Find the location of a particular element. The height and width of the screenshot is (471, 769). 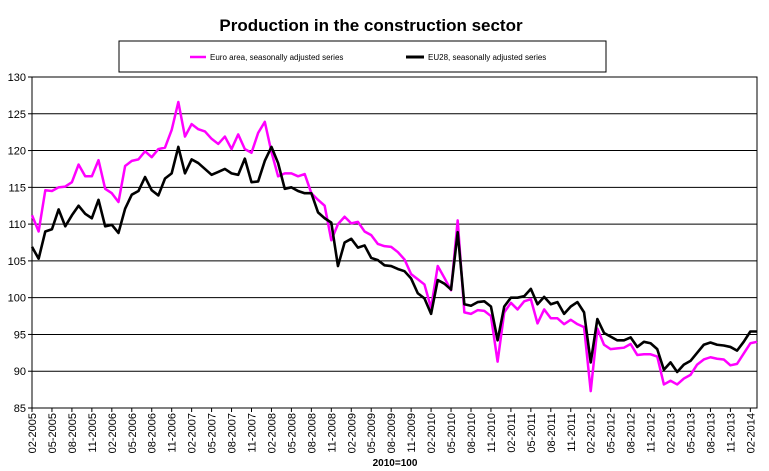

x-tick-label: 02-2005 is located at coordinates (33, 433).